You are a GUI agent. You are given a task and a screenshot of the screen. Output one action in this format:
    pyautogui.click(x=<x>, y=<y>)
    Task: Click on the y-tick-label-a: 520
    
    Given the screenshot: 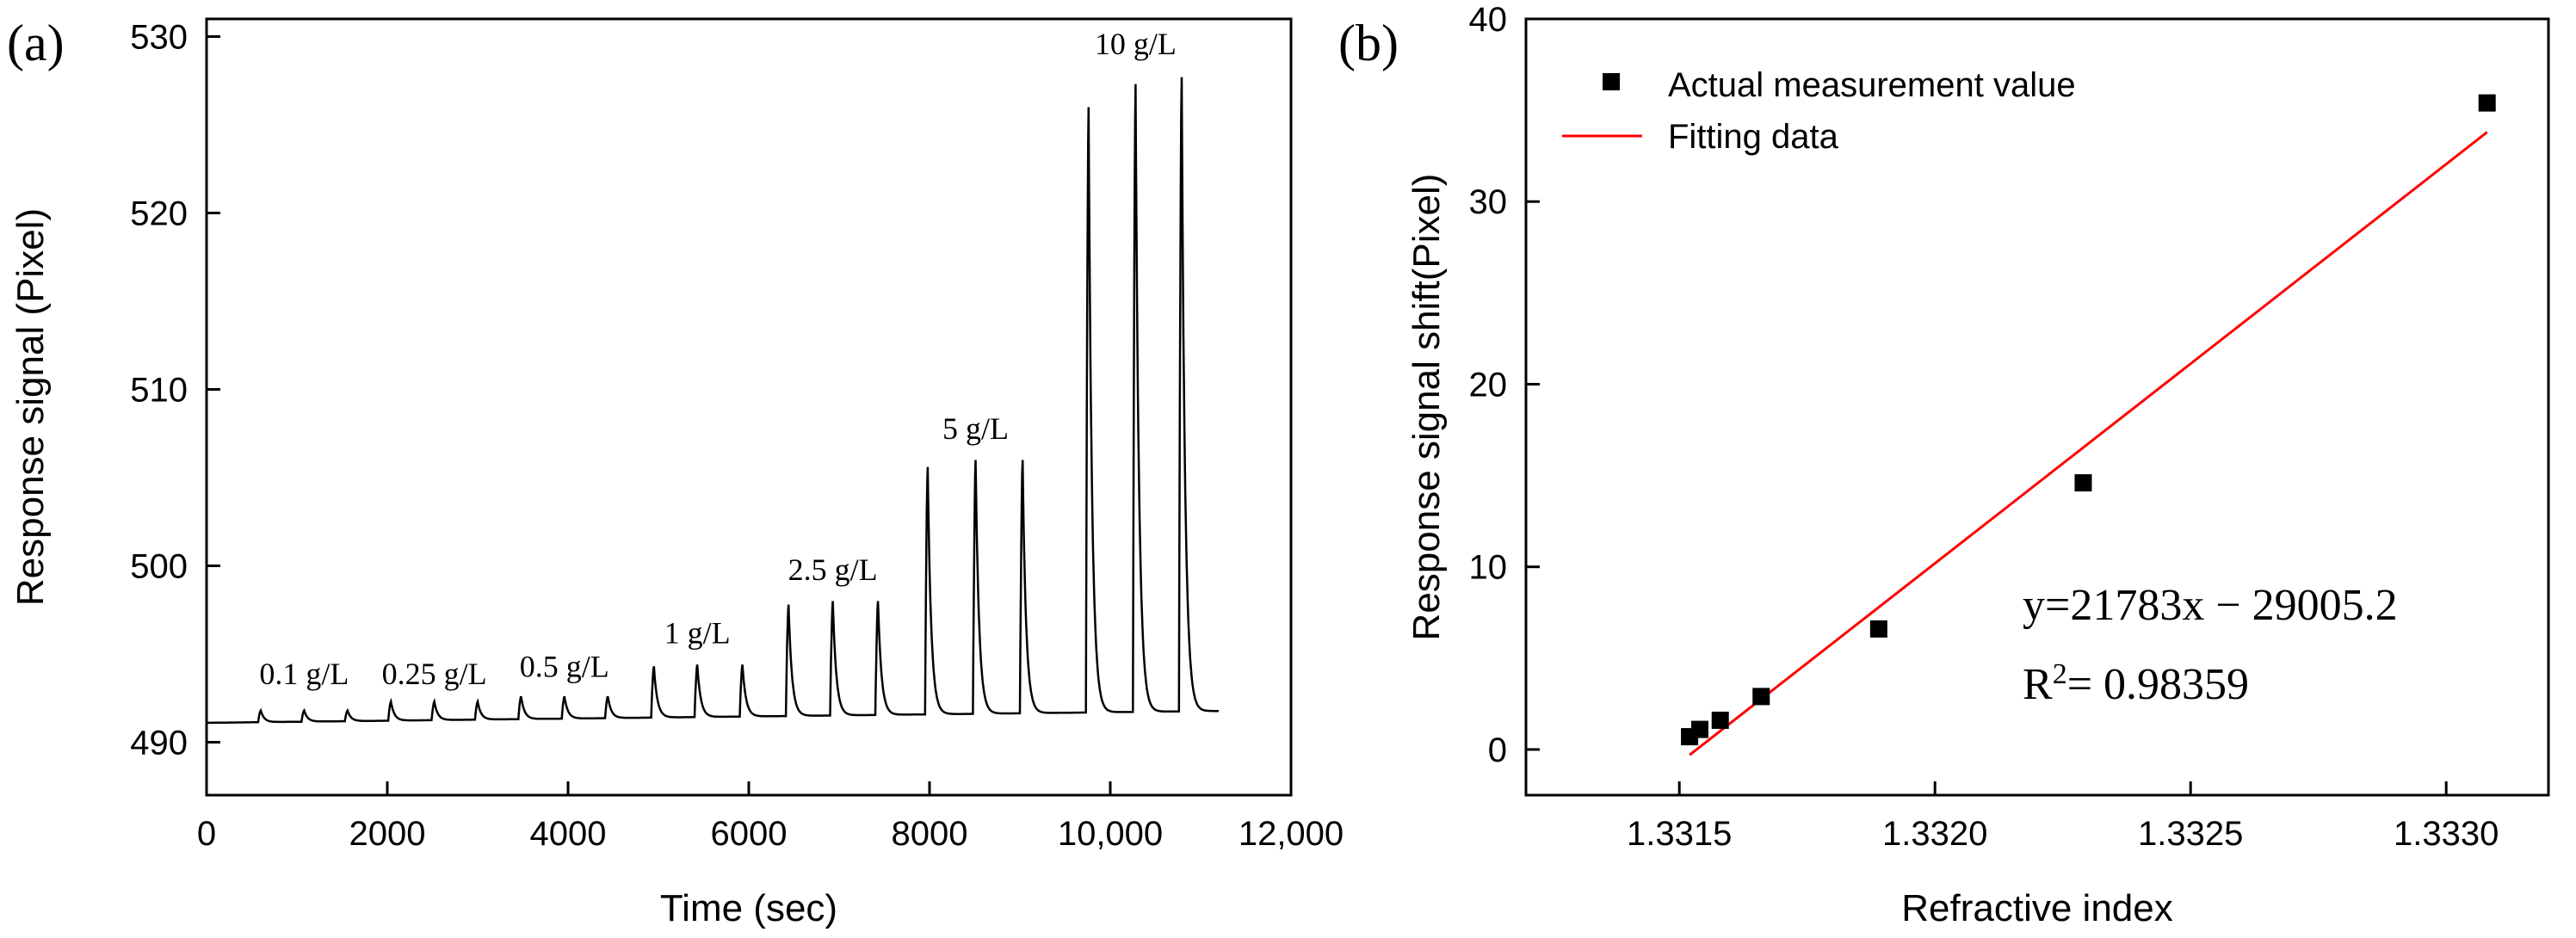 What is the action you would take?
    pyautogui.click(x=159, y=214)
    